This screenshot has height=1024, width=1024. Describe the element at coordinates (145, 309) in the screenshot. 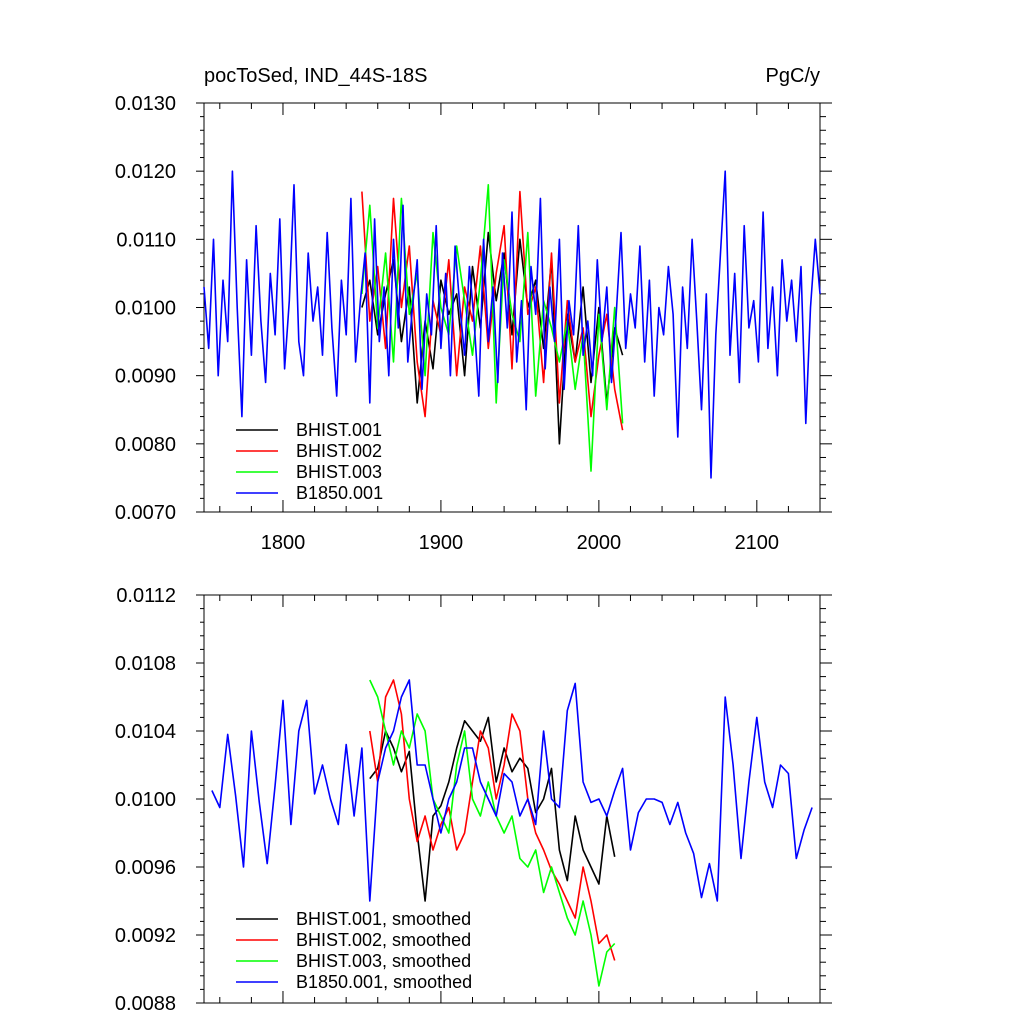

I see `p0-y-tick-label-3: 0.0100` at that location.